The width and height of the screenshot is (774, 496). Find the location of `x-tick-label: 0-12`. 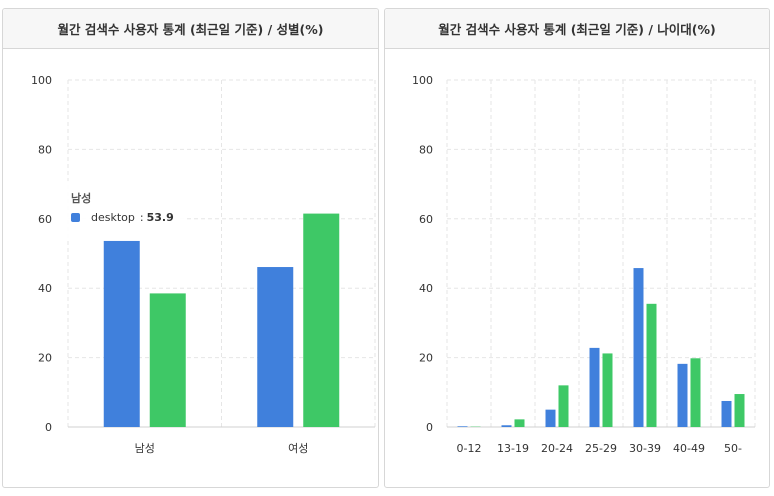

x-tick-label: 0-12 is located at coordinates (469, 448).